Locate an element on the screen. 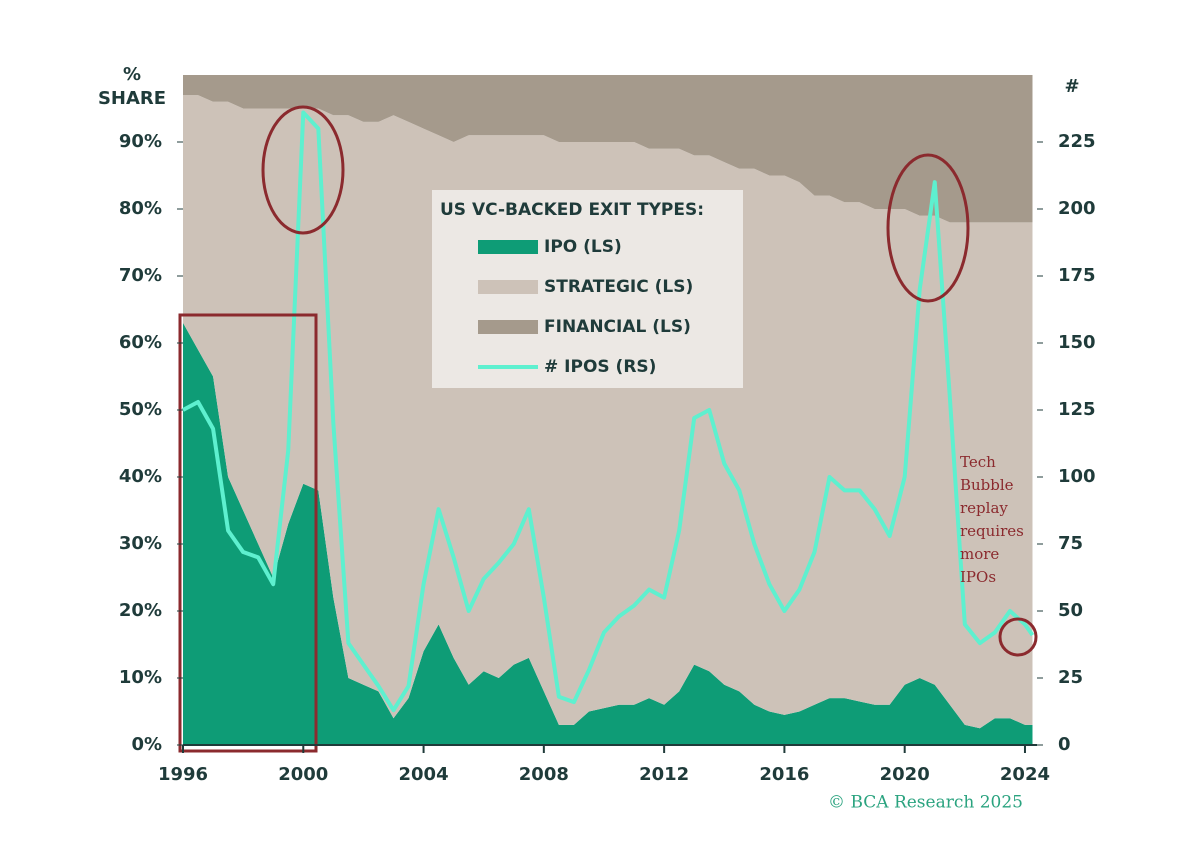 The width and height of the screenshot is (1200, 859). legend-label: IPO (LS) is located at coordinates (583, 247).